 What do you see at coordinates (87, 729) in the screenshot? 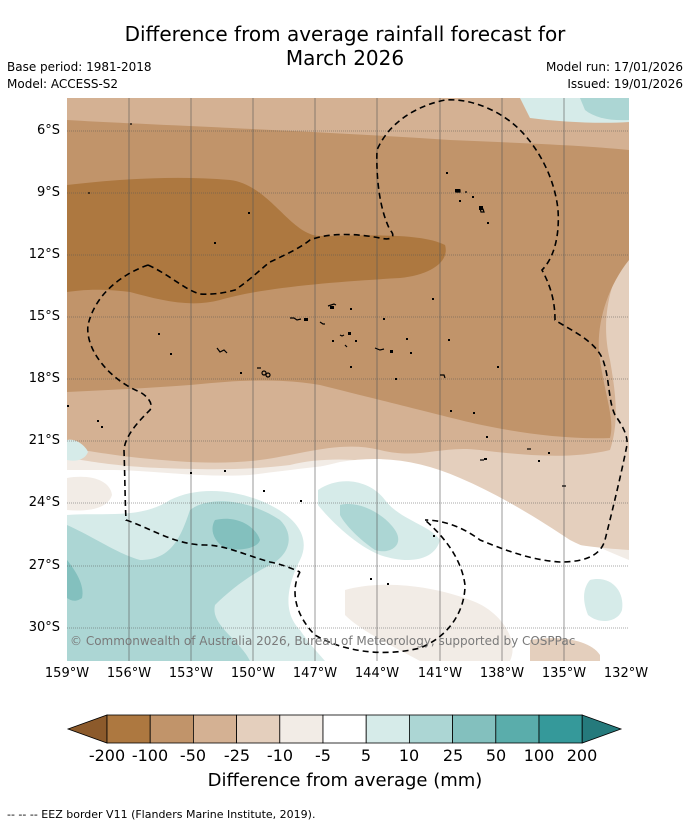
I see `colorbar-min-arrow` at bounding box center [87, 729].